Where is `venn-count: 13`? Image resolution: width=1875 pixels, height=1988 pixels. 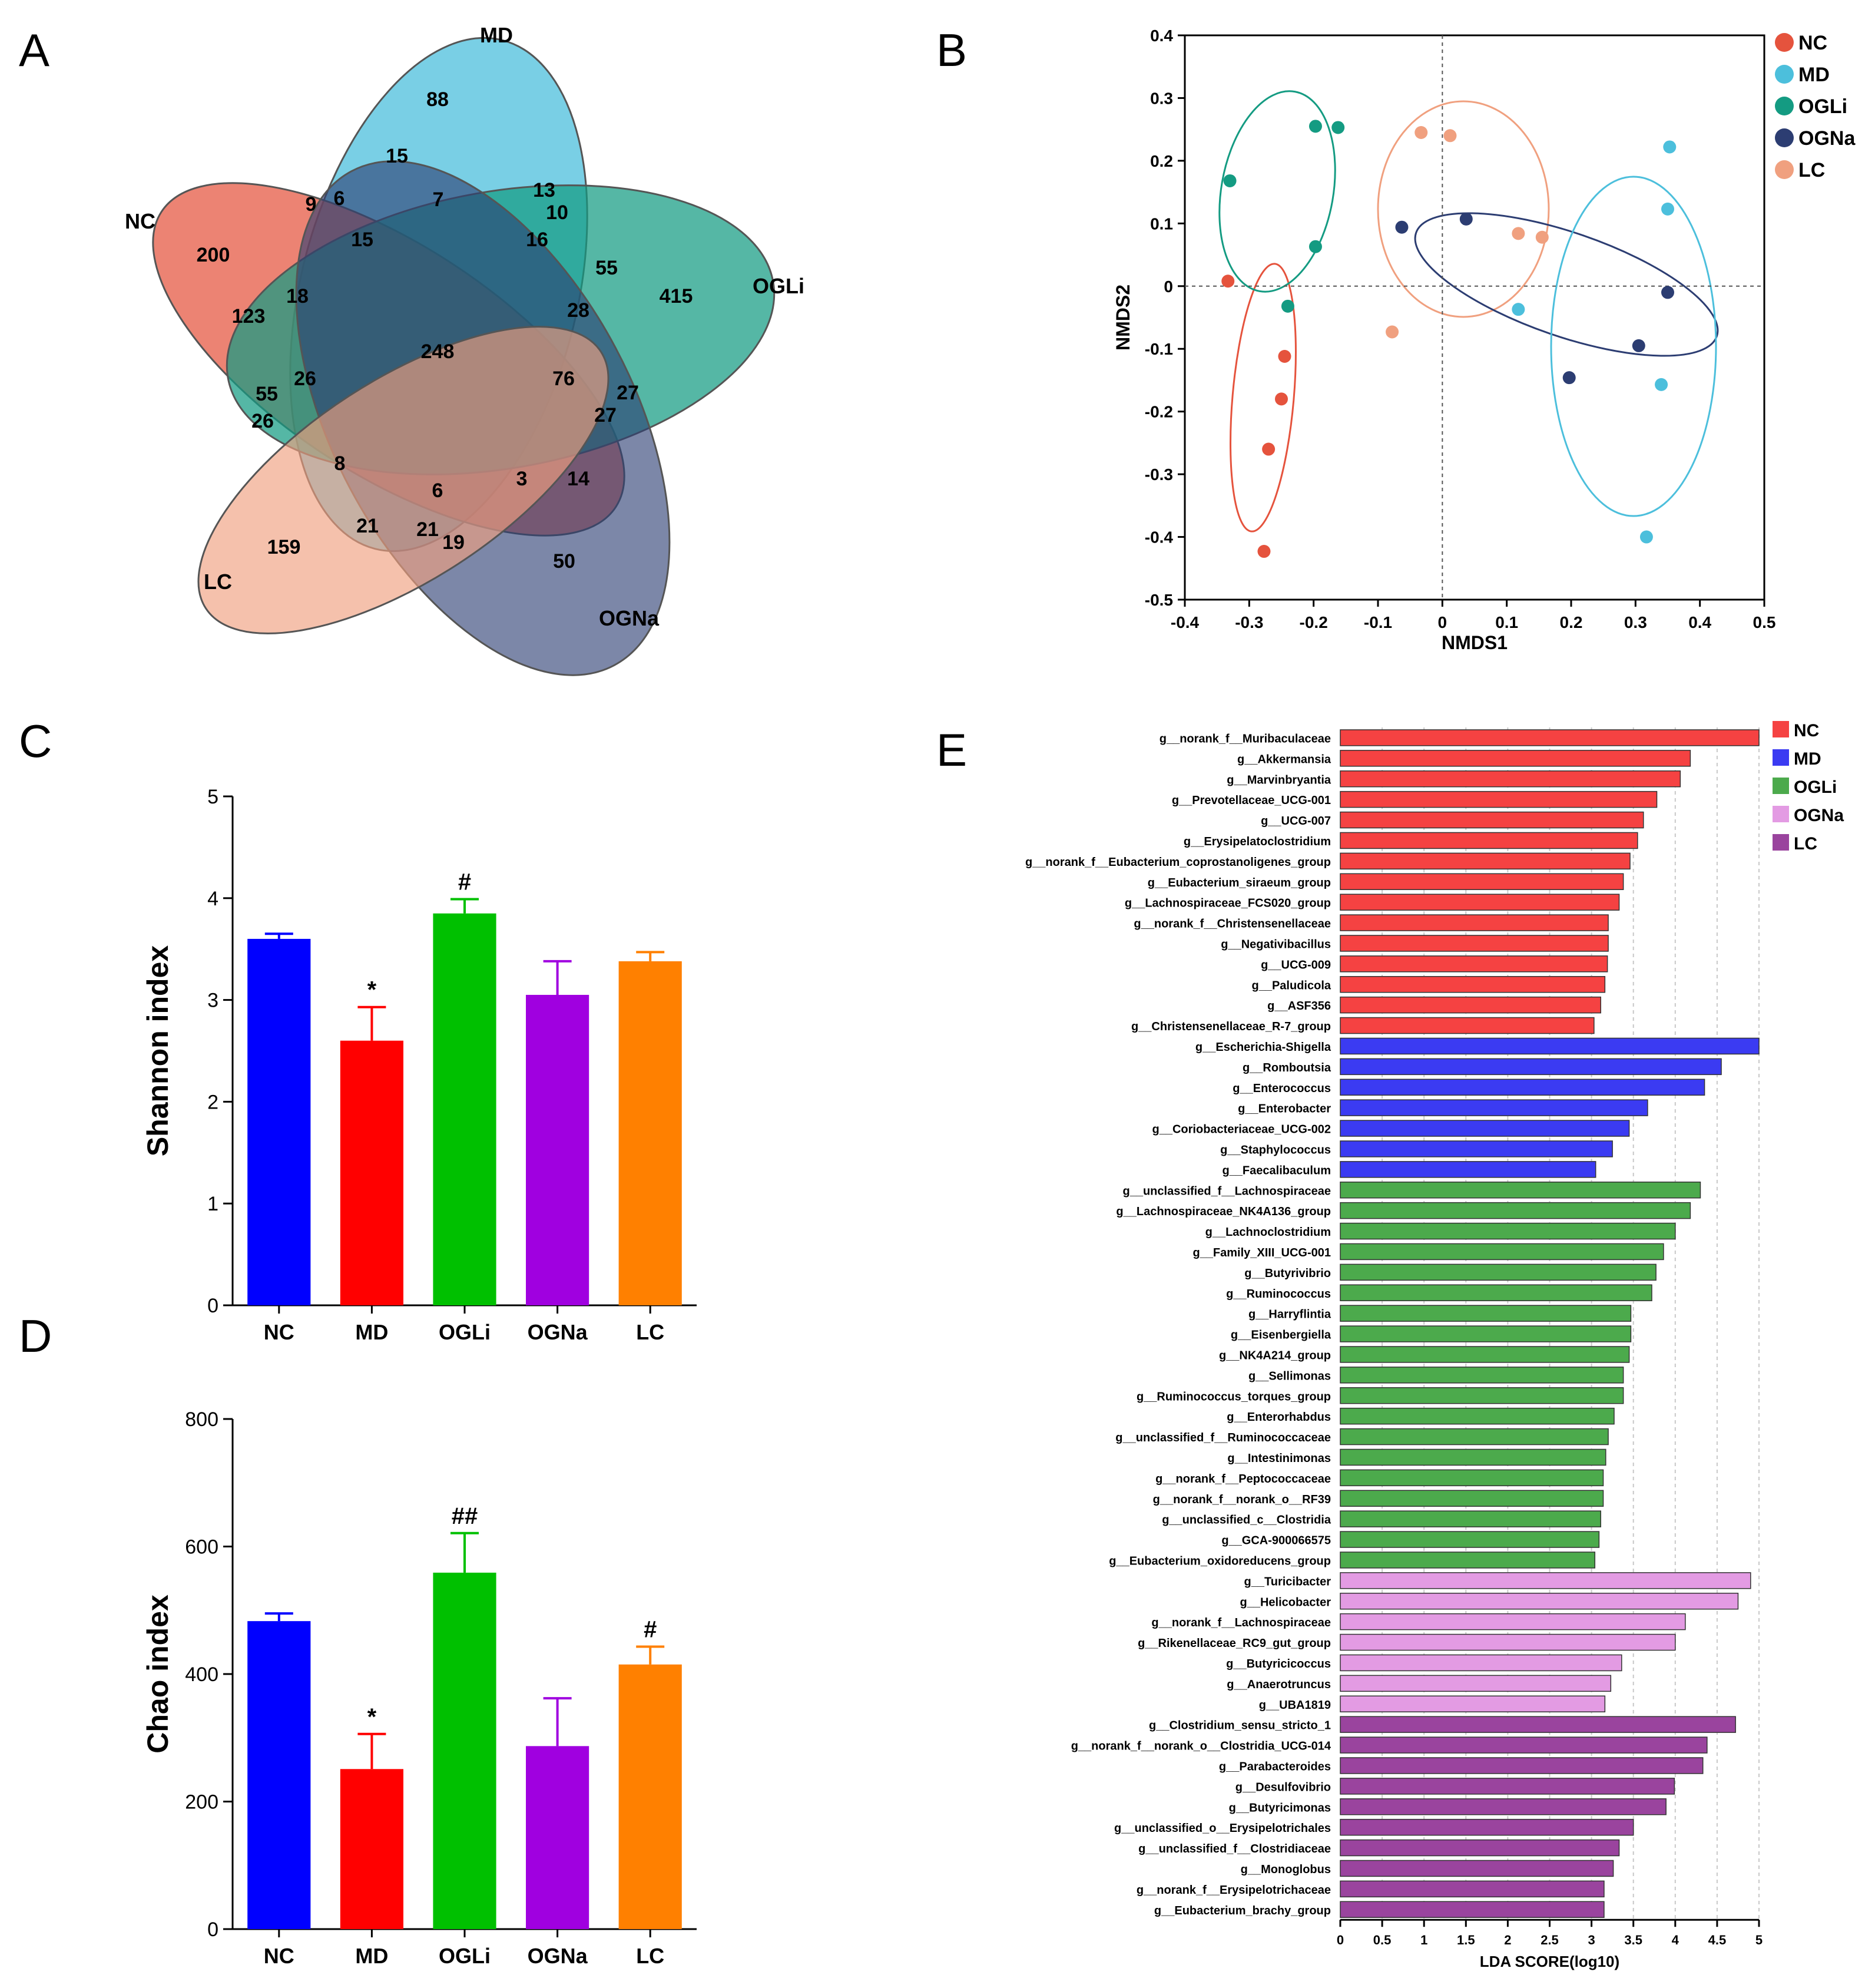 venn-count: 13 is located at coordinates (544, 190).